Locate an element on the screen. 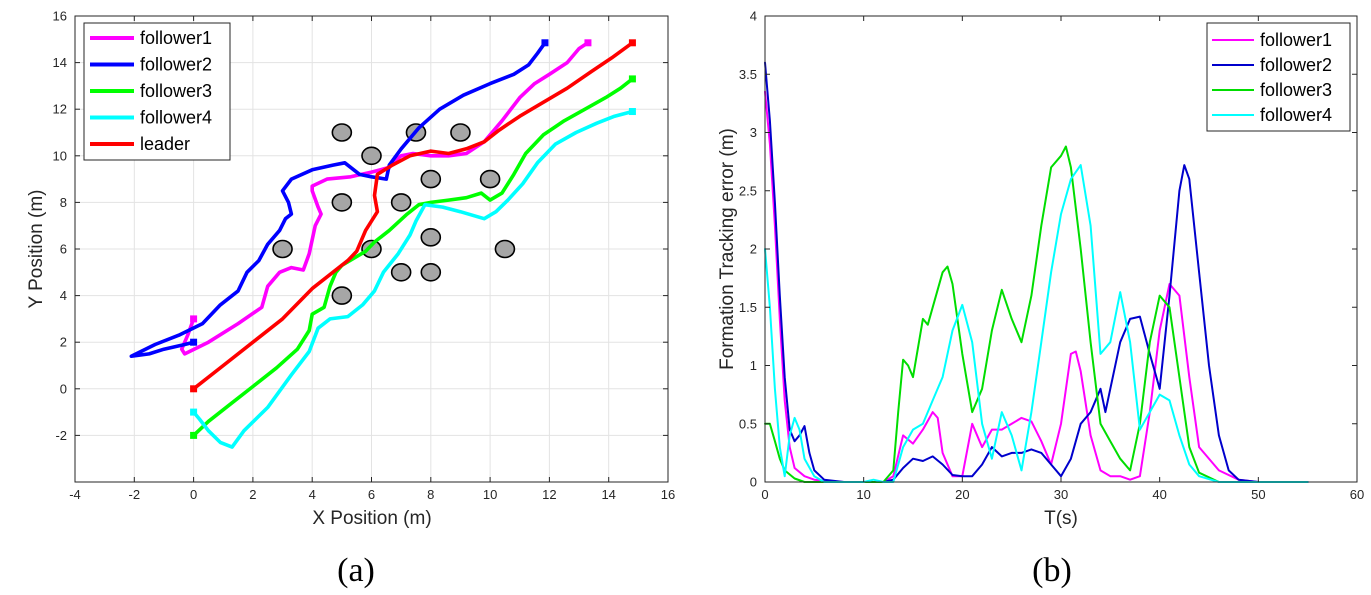 The height and width of the screenshot is (595, 1371). legend-label-leader: leader is located at coordinates (165, 144).